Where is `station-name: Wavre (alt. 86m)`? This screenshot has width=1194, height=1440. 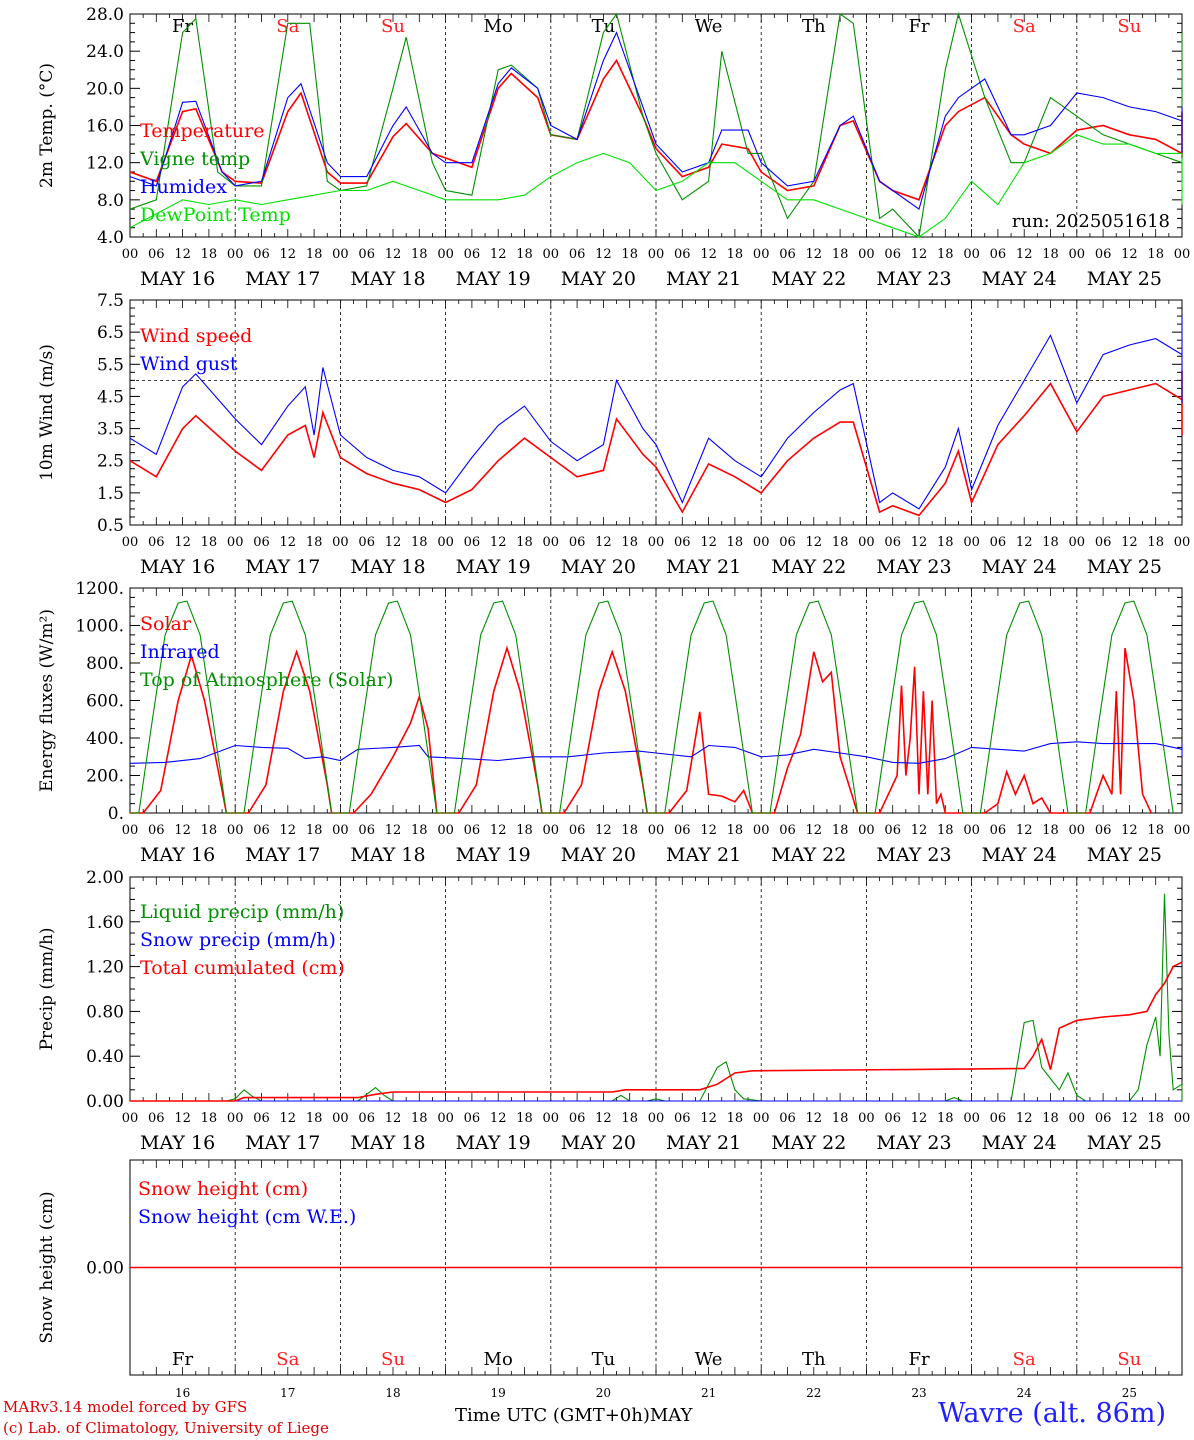 station-name: Wavre (alt. 86m) is located at coordinates (1052, 1413).